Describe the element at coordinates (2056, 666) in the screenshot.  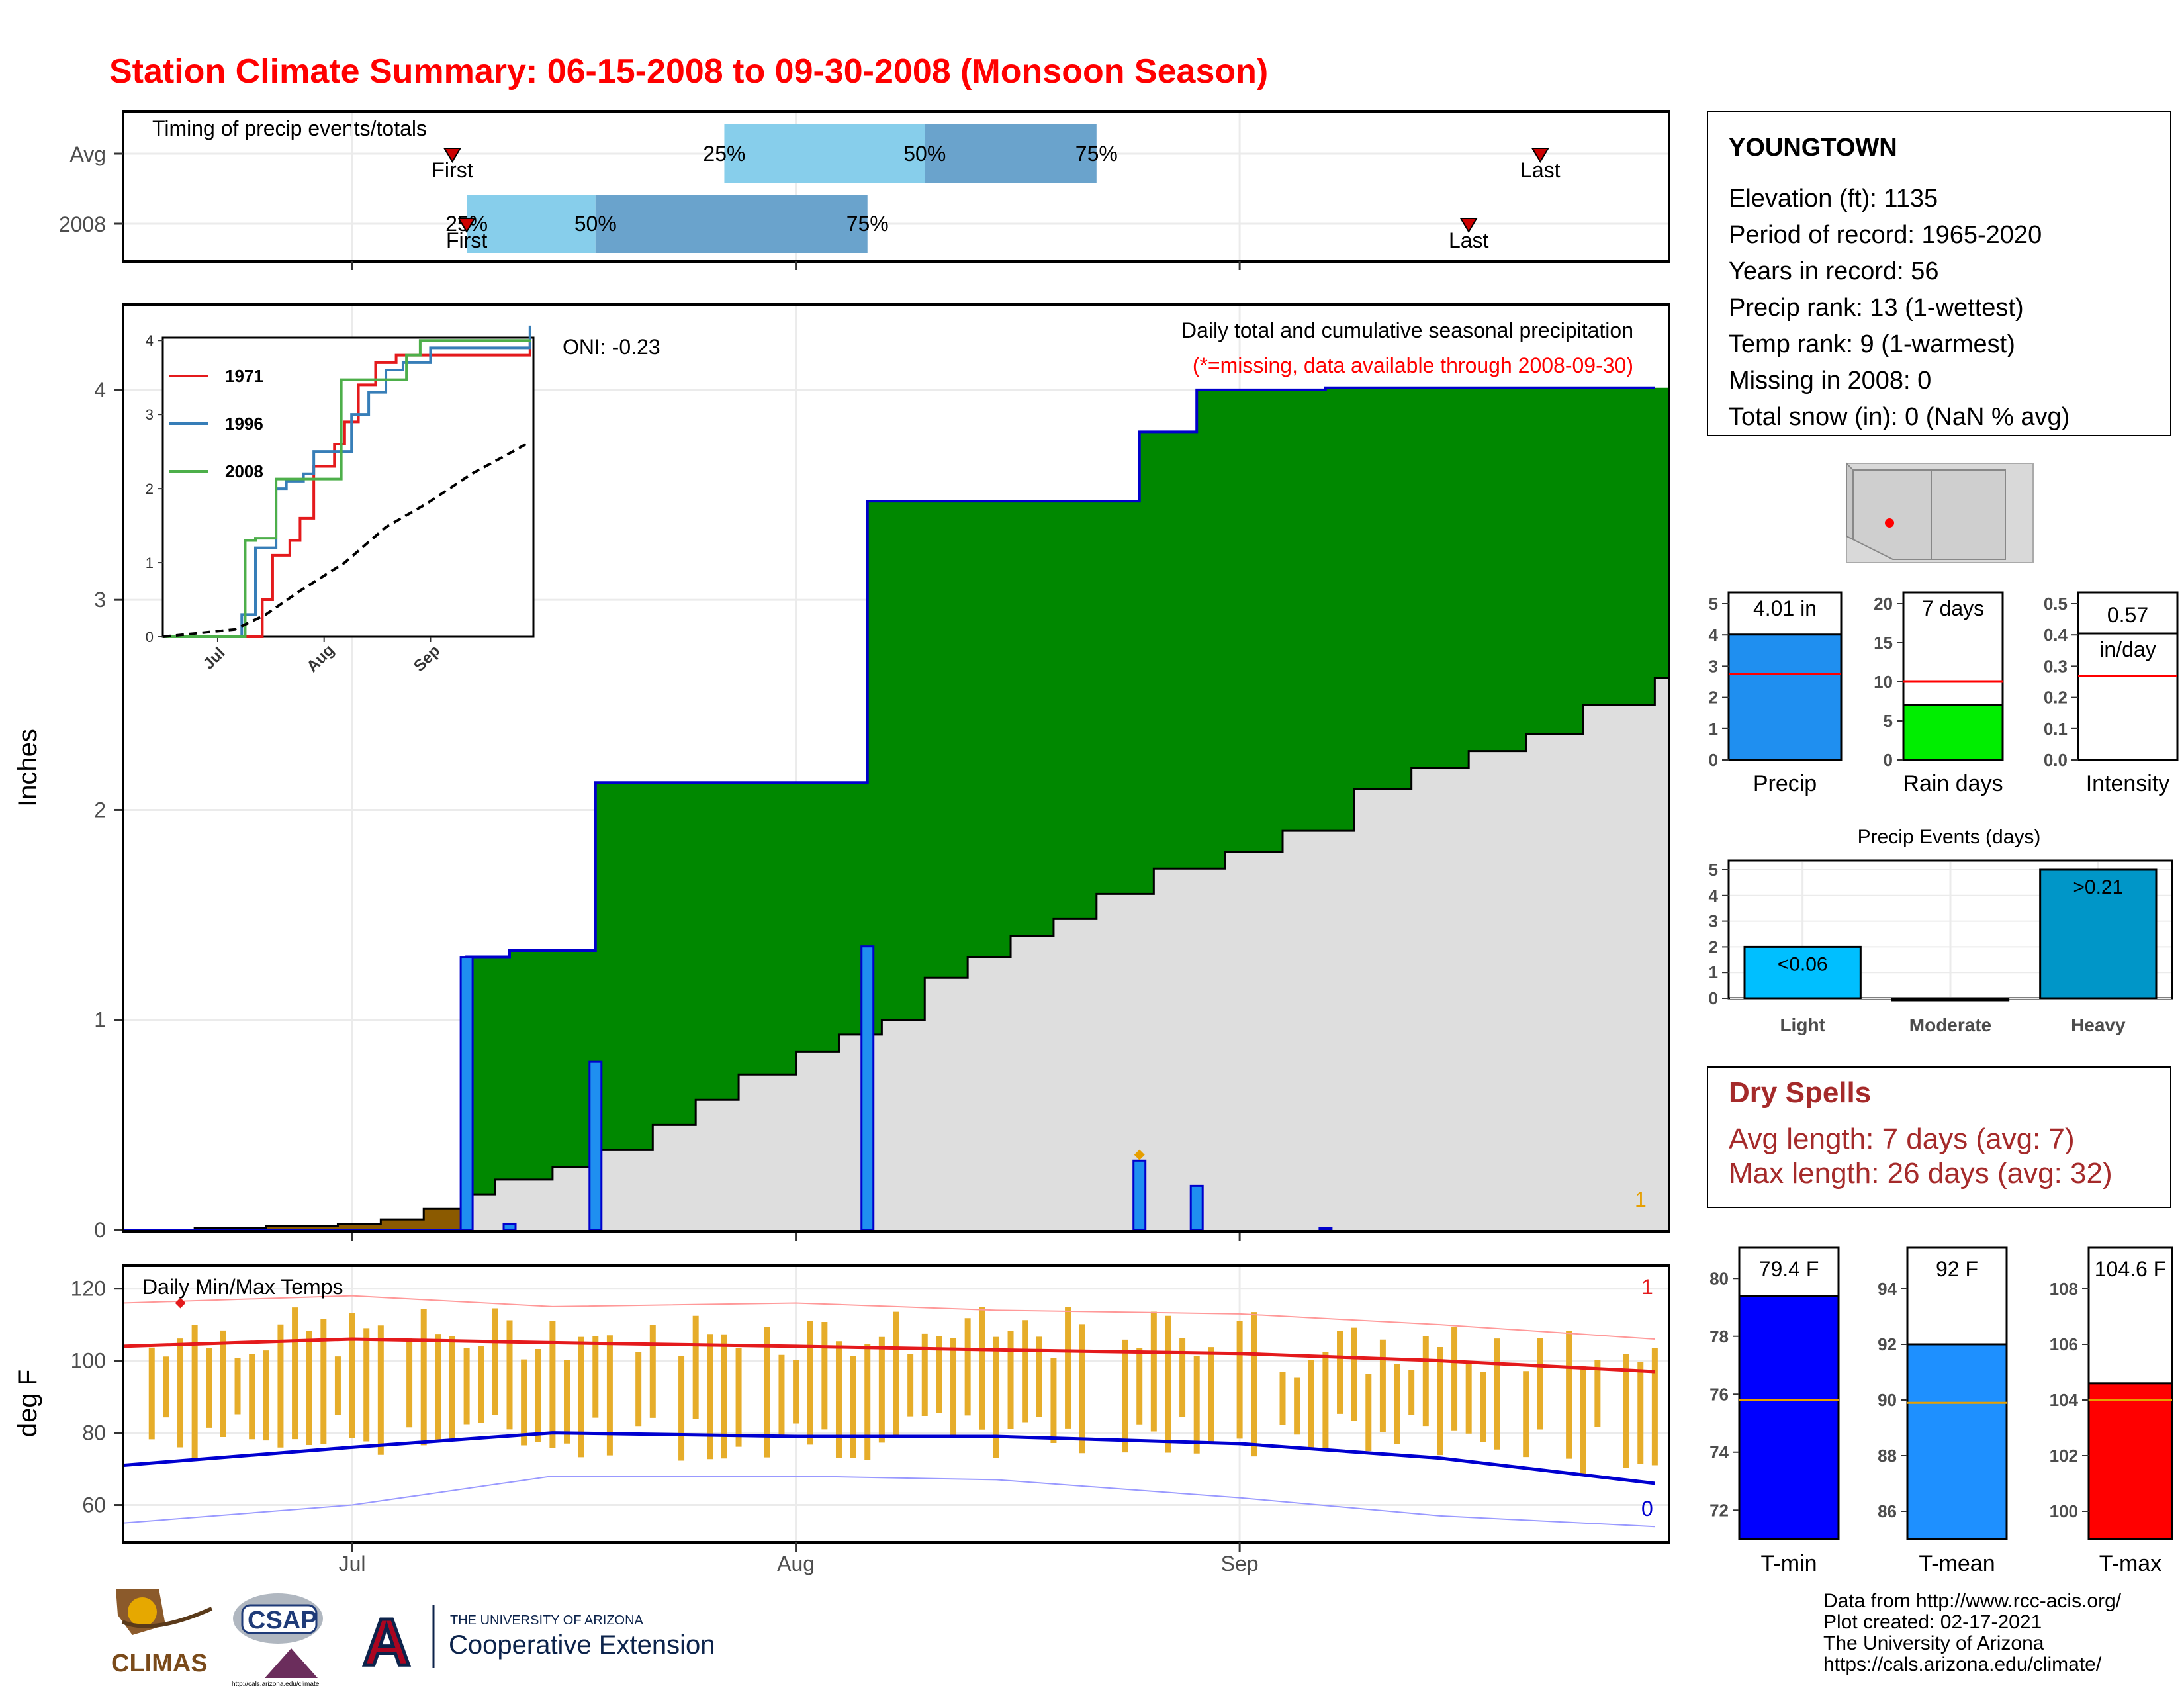
I see `mini-bar-tick-label-2: 0.3` at that location.